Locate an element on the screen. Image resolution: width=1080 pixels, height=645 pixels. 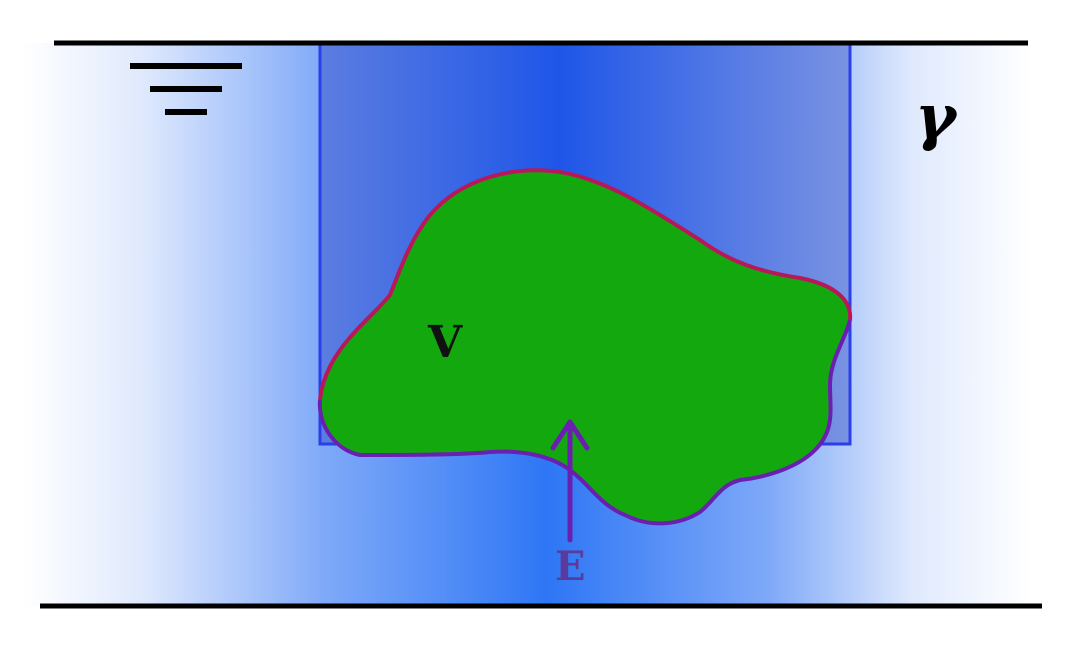
force-label: E is located at coordinates (570, 566).